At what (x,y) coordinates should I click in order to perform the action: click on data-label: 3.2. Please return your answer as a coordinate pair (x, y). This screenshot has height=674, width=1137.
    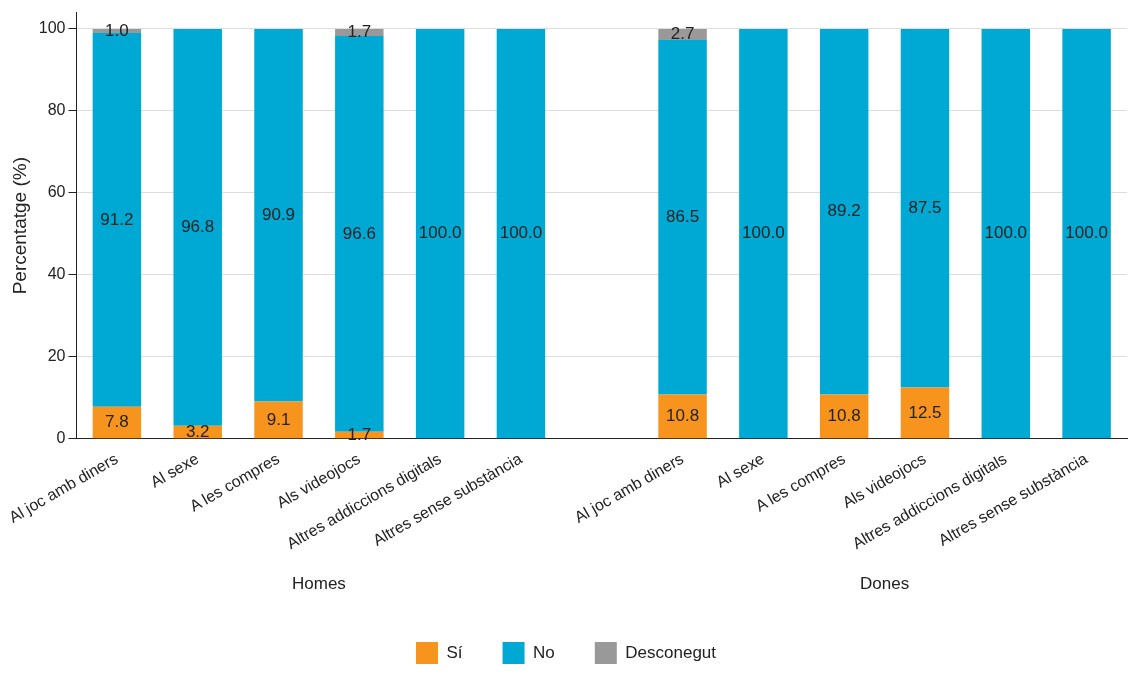
    Looking at the image, I should click on (197, 431).